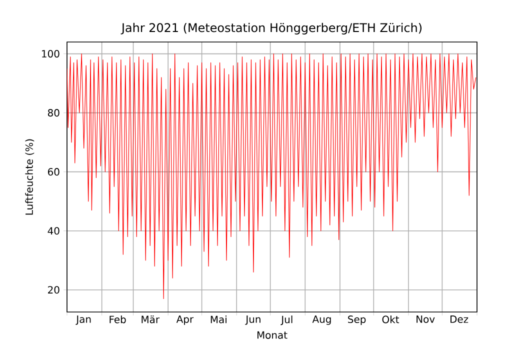 The height and width of the screenshot is (350, 530). I want to click on x-tick-label: Apr, so click(185, 320).